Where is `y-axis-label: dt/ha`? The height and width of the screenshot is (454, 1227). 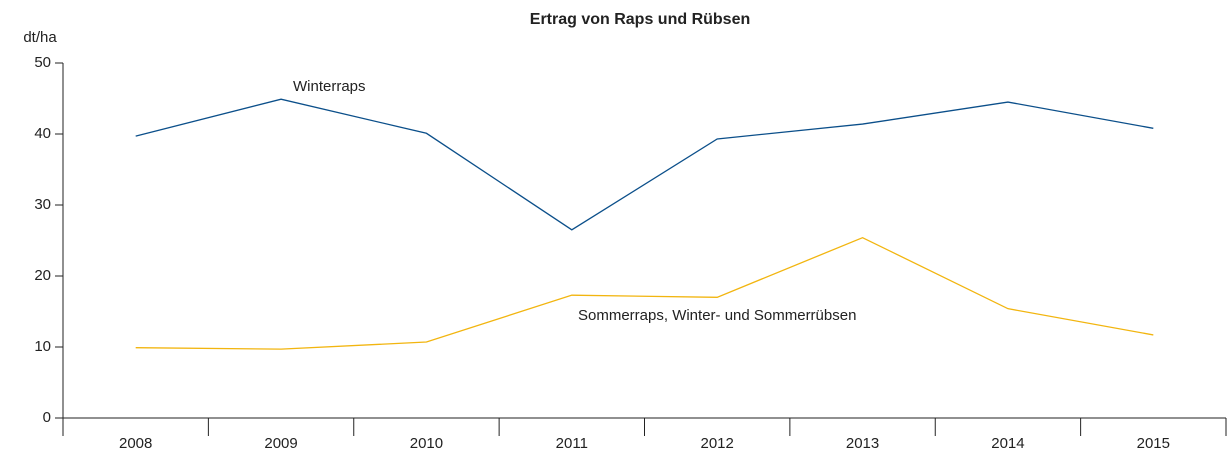
y-axis-label: dt/ha is located at coordinates (40, 37).